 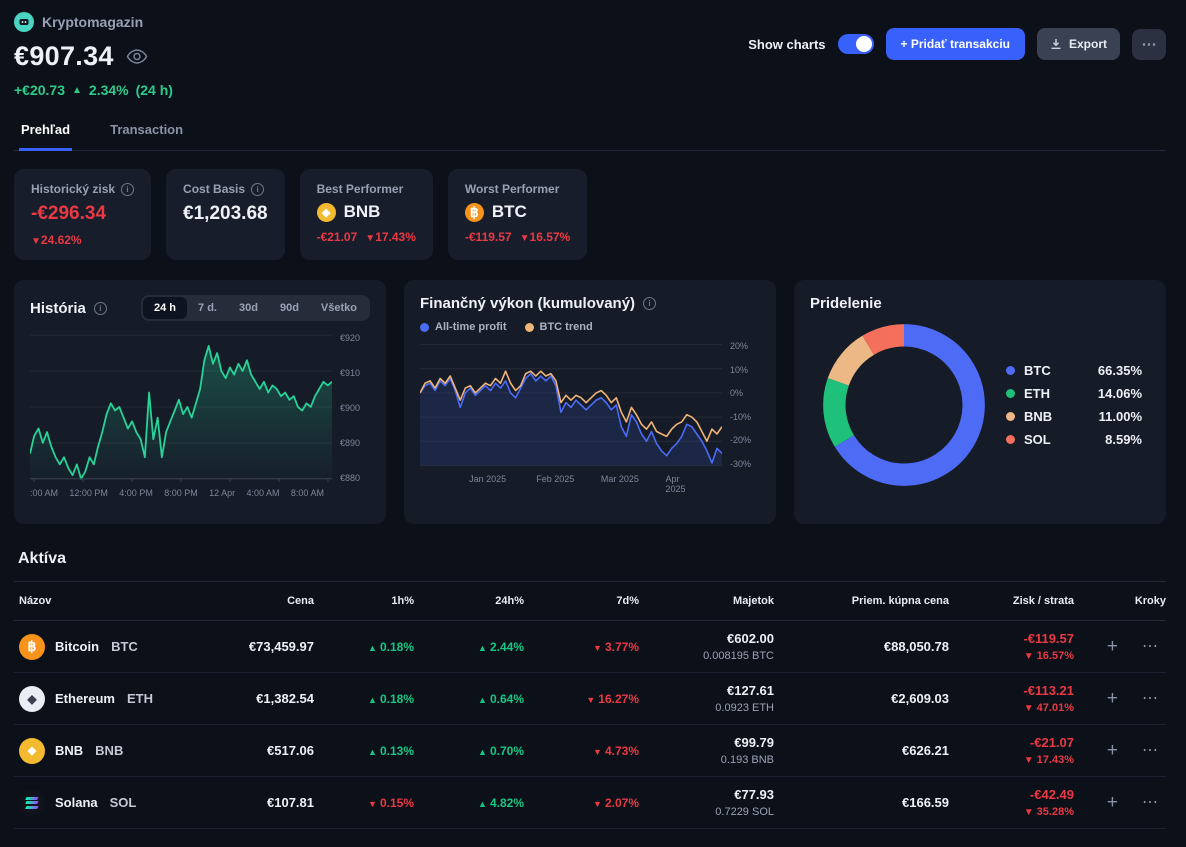 What do you see at coordinates (69, 750) in the screenshot?
I see `asset-name: BNB` at bounding box center [69, 750].